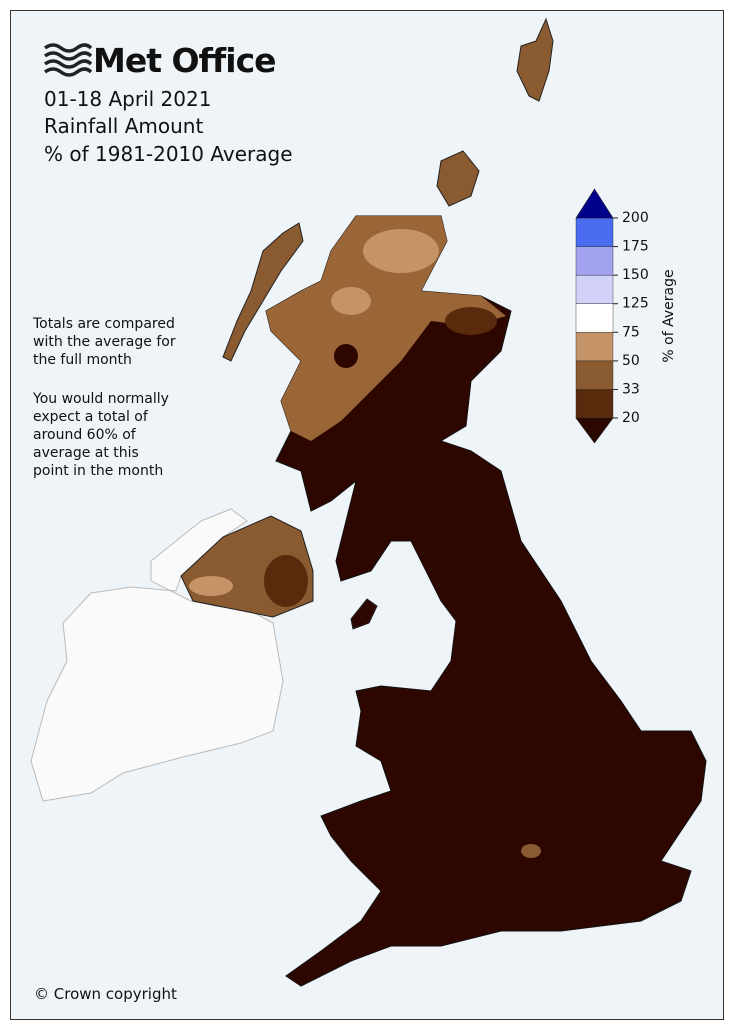  I want to click on brand: Met Office, so click(185, 60).